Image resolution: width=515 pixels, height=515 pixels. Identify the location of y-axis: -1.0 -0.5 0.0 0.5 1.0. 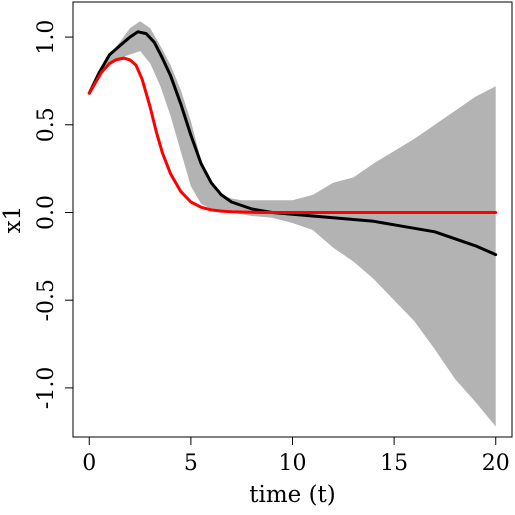
(53, 214).